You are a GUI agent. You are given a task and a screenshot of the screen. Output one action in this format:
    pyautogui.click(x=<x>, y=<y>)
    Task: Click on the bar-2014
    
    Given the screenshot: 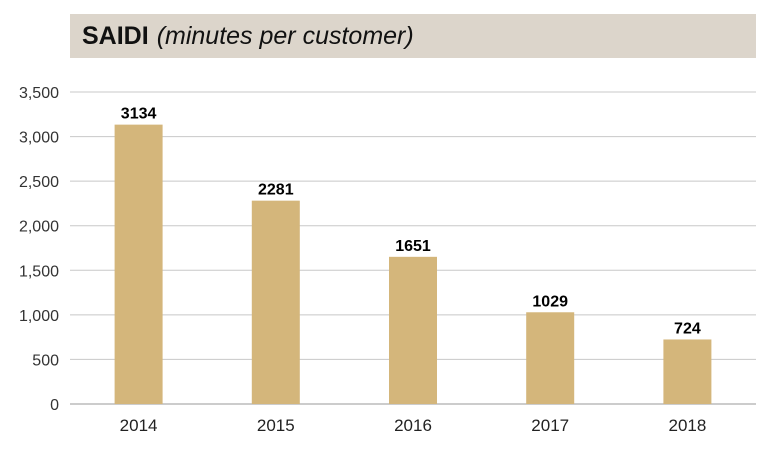 What is the action you would take?
    pyautogui.click(x=138, y=264)
    